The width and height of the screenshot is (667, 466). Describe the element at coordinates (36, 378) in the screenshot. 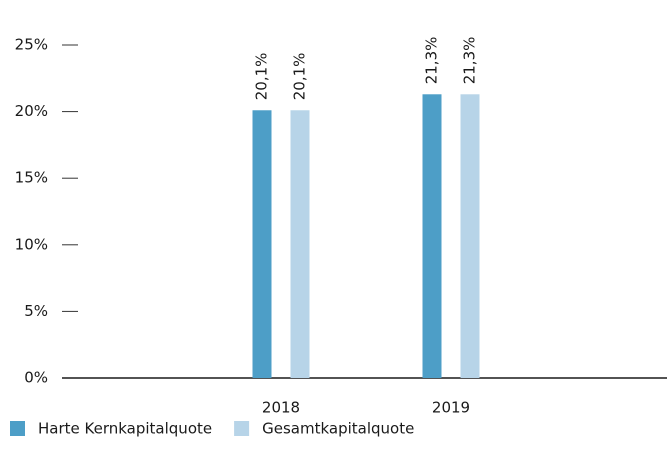

I see `y-tick-label: 0%` at that location.